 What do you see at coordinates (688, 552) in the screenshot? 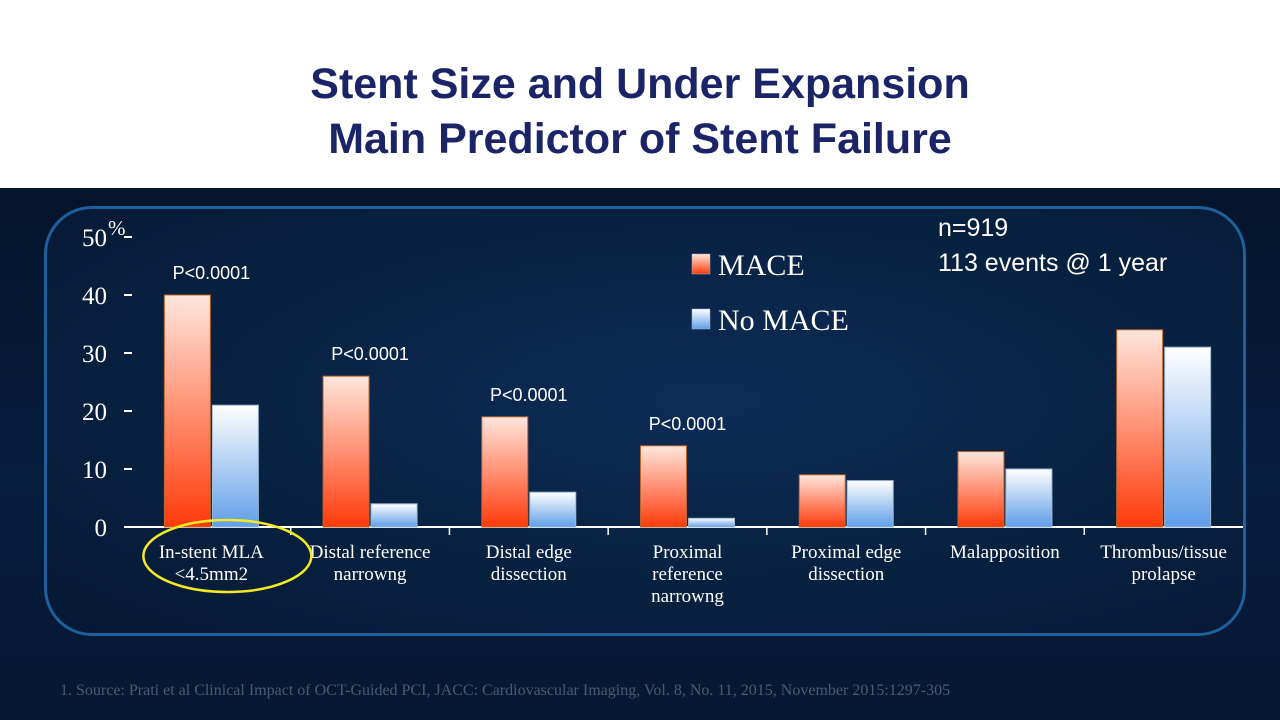
I see `x-category-label: Proximal` at bounding box center [688, 552].